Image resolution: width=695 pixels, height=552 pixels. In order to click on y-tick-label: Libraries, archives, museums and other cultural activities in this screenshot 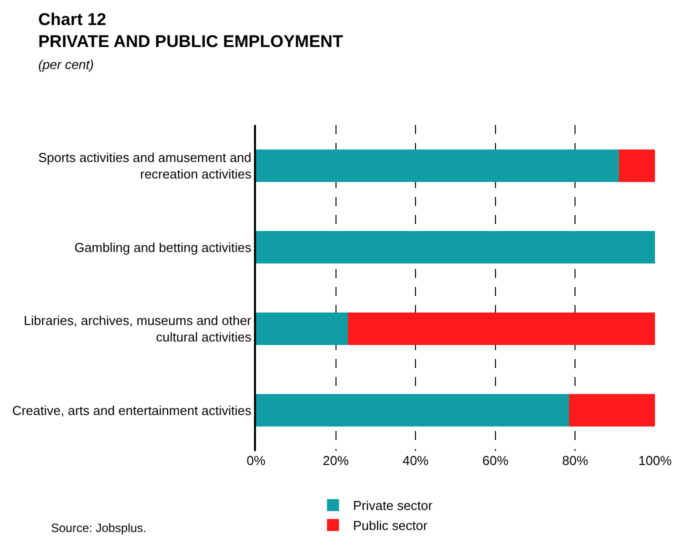, I will do `click(138, 328)`.